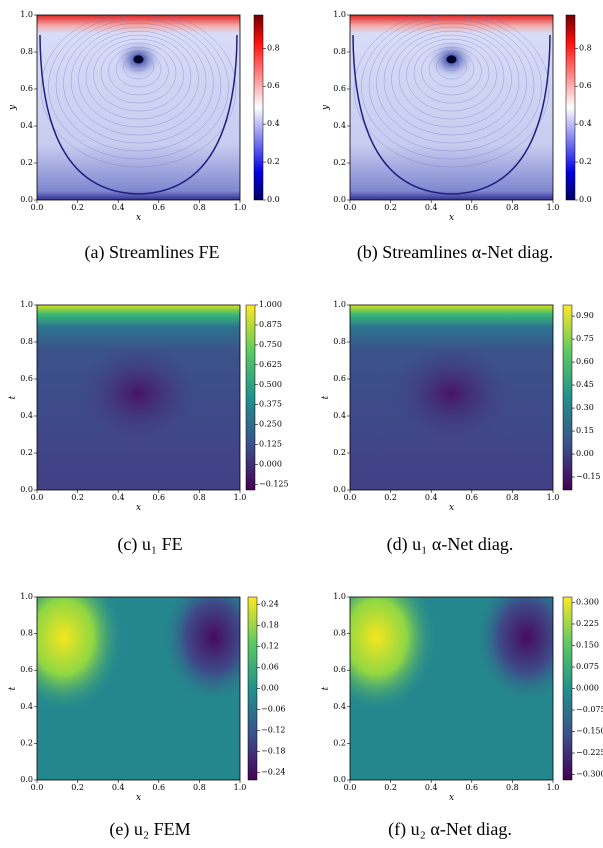 This screenshot has height=848, width=603. I want to click on colorbar-tick-label: −0.12, so click(273, 730).